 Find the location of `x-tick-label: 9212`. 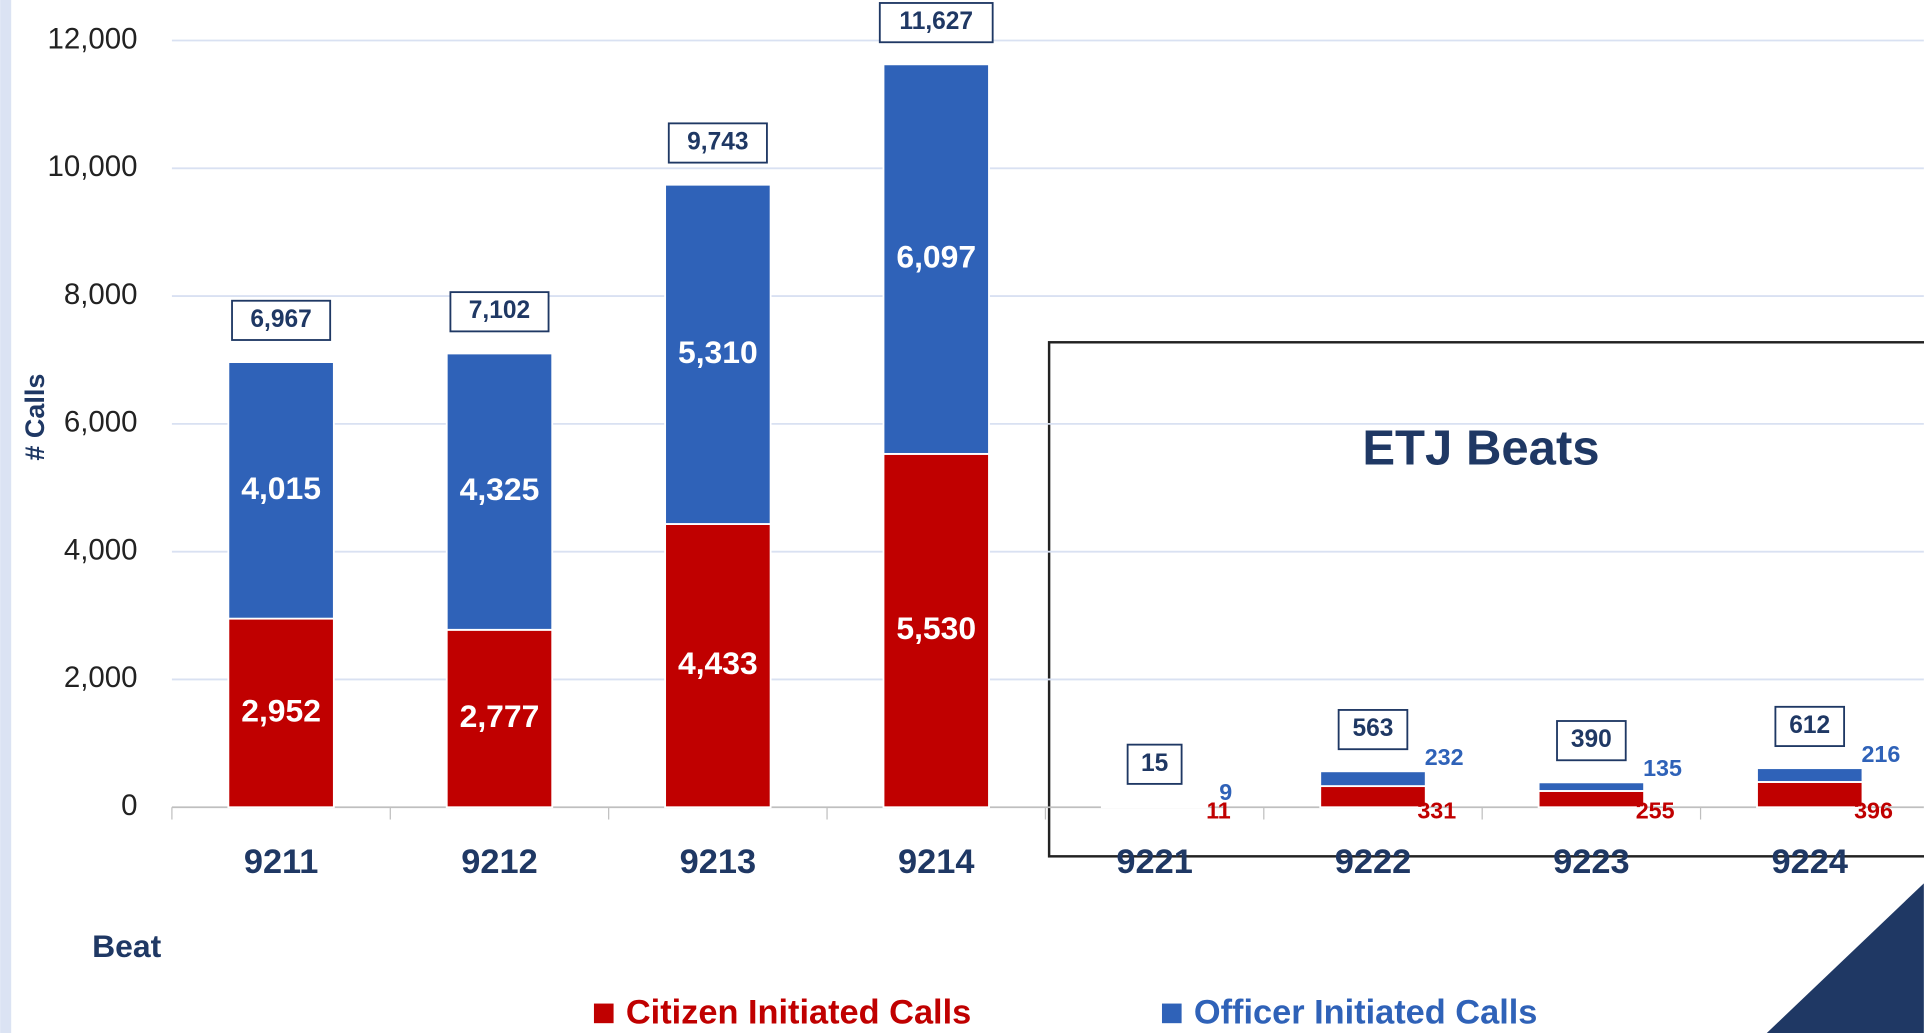

x-tick-label: 9212 is located at coordinates (499, 862).